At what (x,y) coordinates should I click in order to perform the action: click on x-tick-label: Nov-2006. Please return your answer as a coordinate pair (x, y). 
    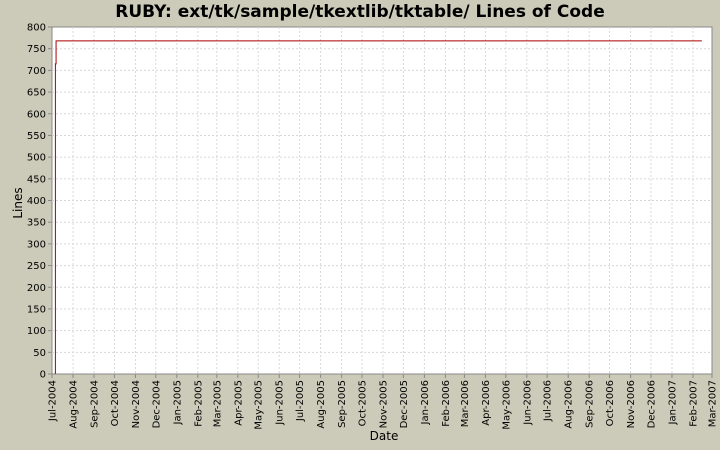
    Looking at the image, I should click on (631, 404).